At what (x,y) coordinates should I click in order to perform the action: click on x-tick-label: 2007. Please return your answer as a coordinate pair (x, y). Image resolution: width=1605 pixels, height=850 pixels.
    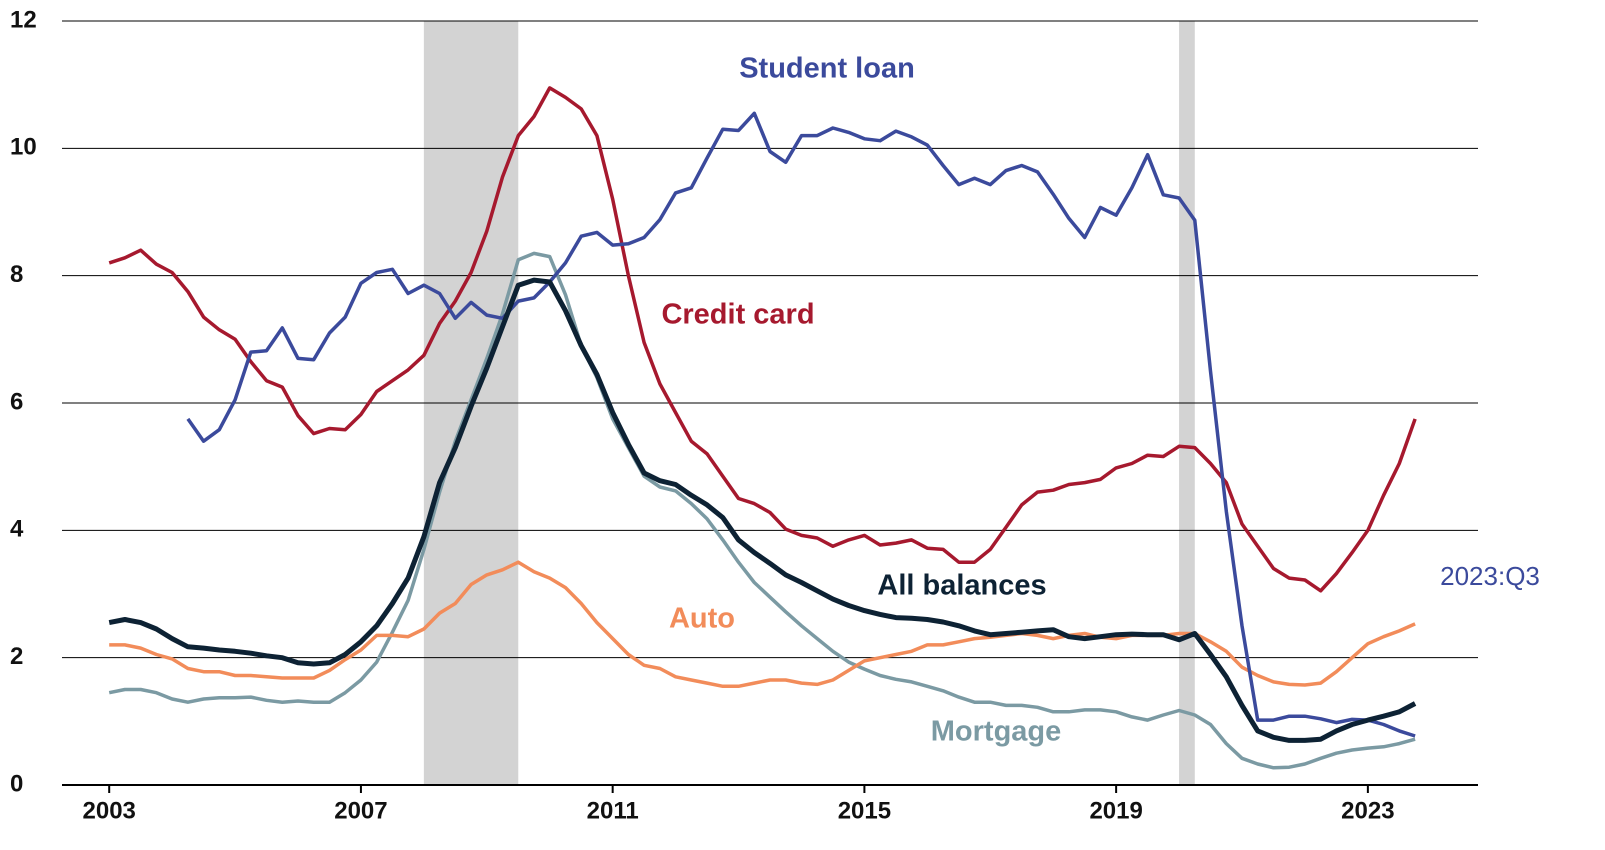
    Looking at the image, I should click on (360, 810).